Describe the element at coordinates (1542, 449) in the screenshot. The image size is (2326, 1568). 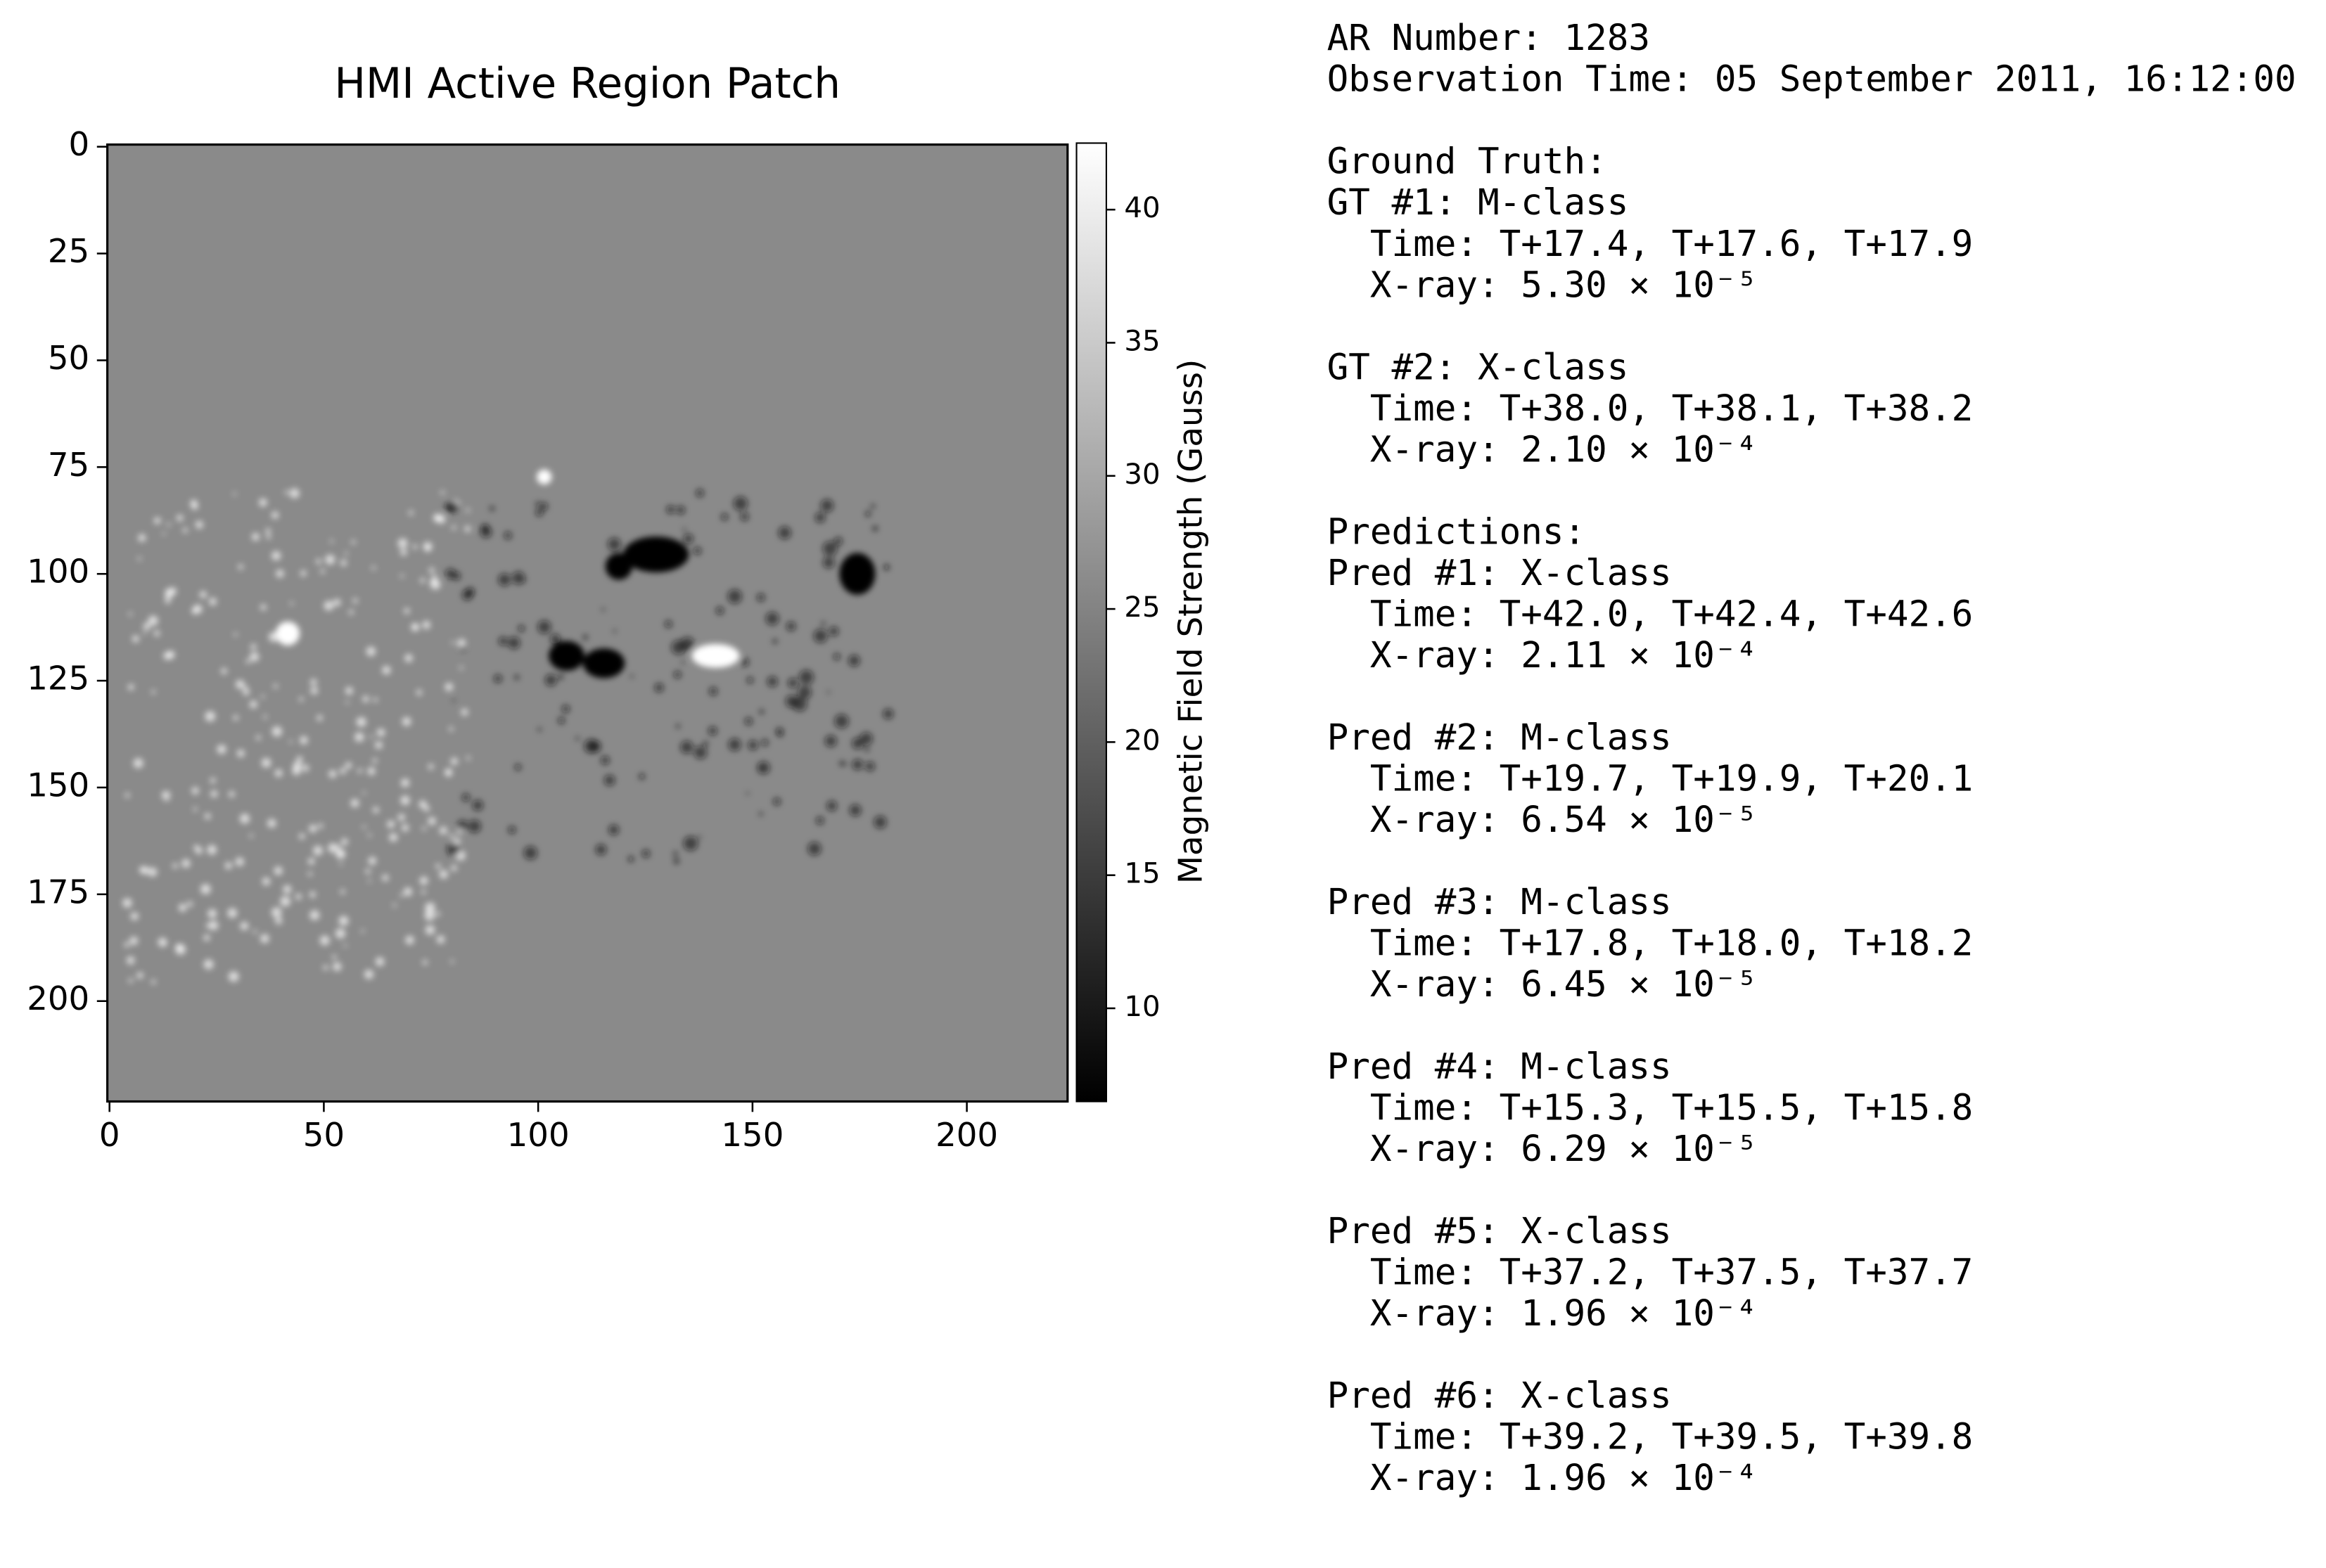
I see `info-line: X-ray: 2.10 × 10⁻⁴` at that location.